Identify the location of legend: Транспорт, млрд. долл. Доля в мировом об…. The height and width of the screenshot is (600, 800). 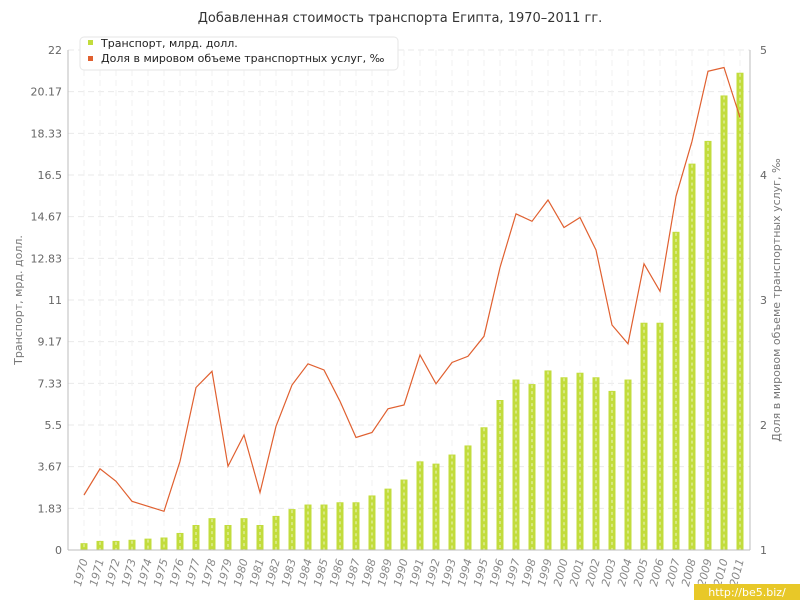
(239, 53).